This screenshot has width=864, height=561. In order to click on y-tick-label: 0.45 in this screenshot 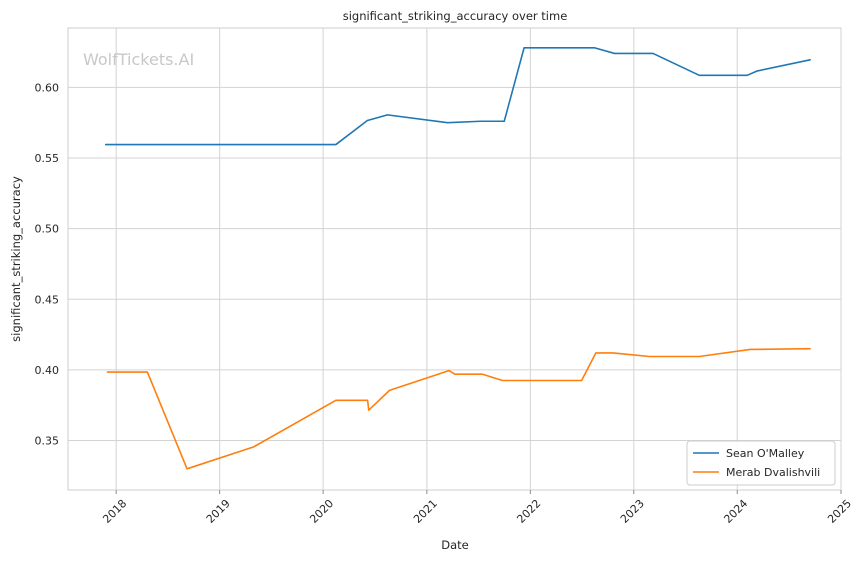, I will do `click(47, 299)`.